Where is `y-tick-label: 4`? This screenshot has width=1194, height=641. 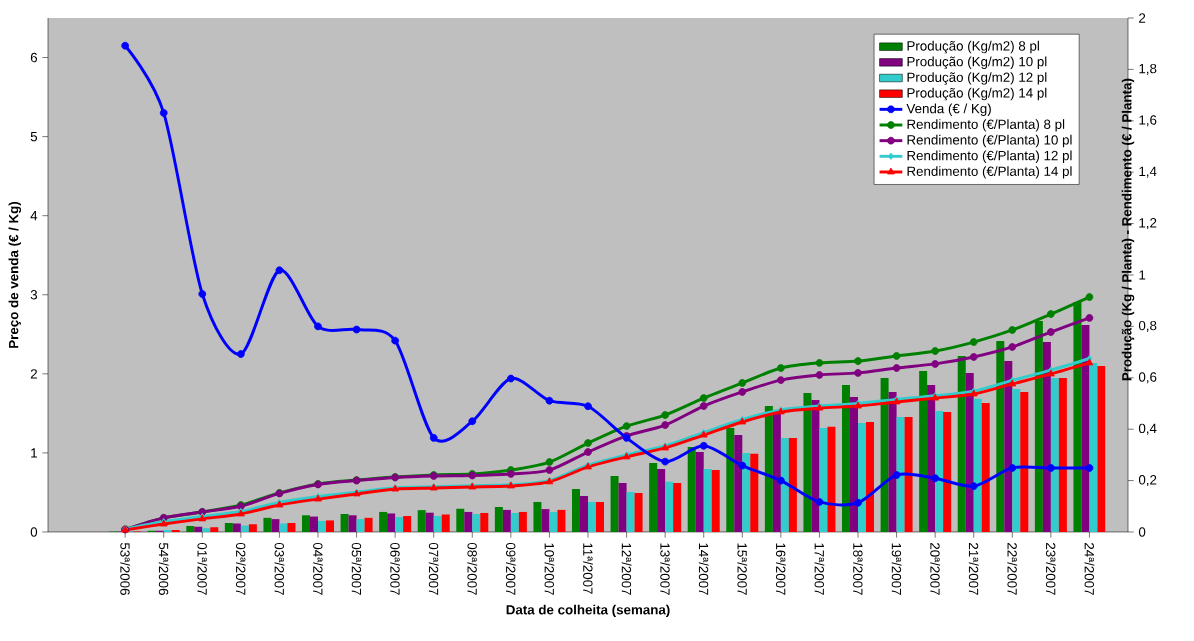 y-tick-label: 4 is located at coordinates (34, 216).